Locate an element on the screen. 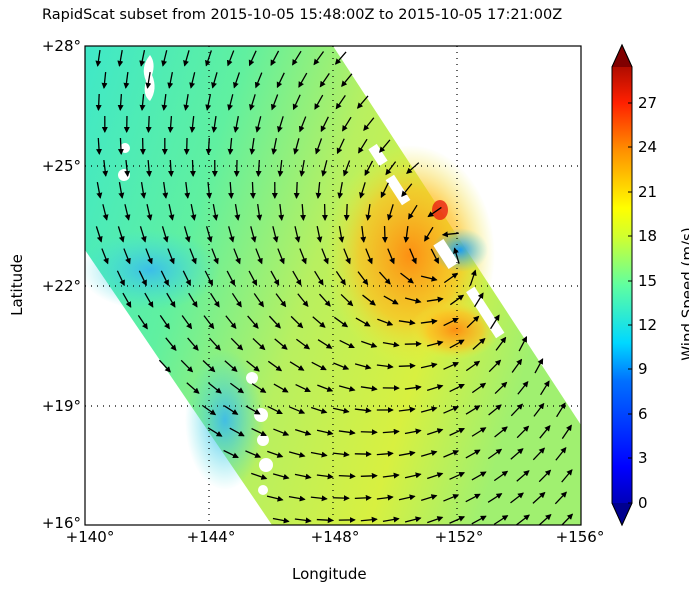  y-tick-28: +28° is located at coordinates (61, 46).